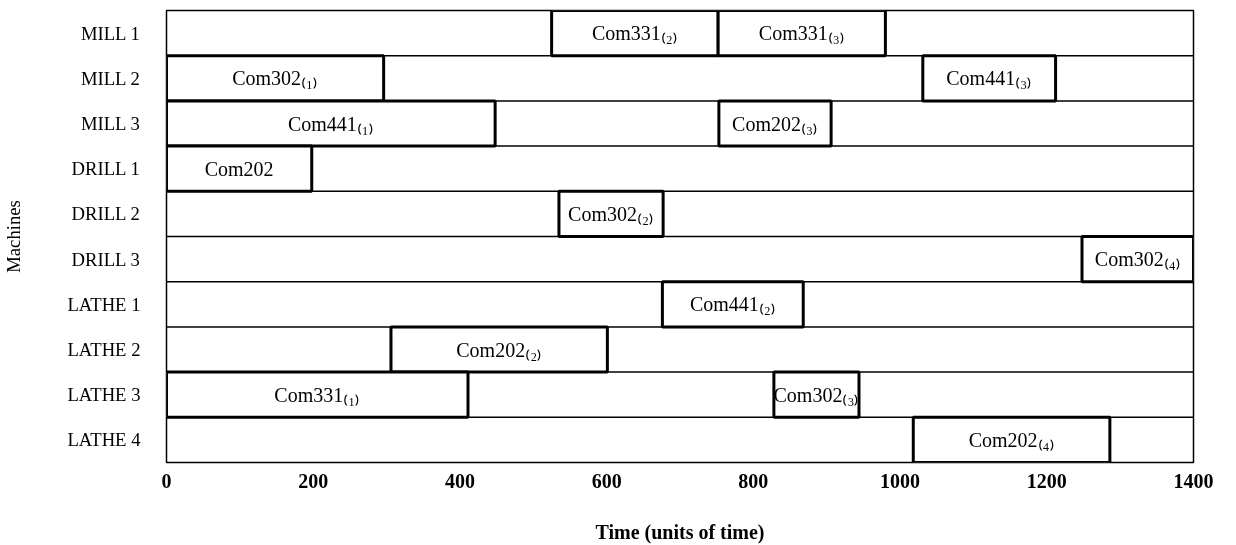 The image size is (1236, 545). Describe the element at coordinates (801, 33) in the screenshot. I see `data-label: Com331₍₃₎` at that location.